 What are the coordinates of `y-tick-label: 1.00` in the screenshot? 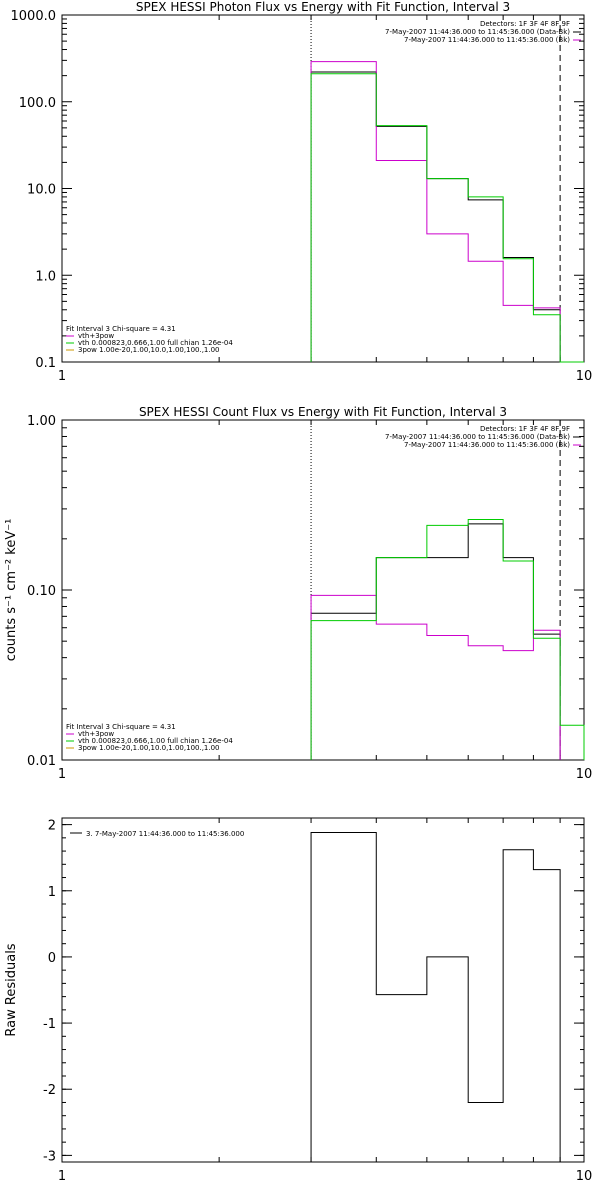 It's located at (41, 421).